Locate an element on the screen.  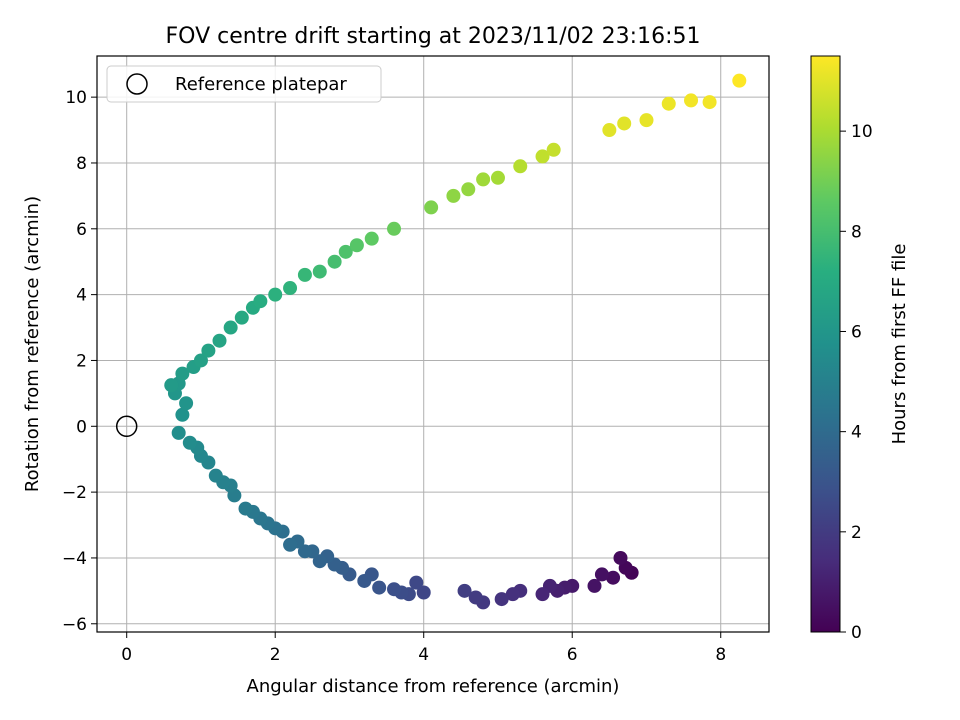
colorbar-tick-label: 10 is located at coordinates (862, 132).